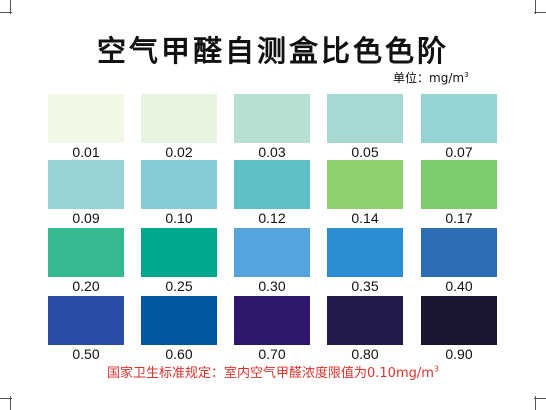  I want to click on crop-line-bottom-left, so click(6, 398).